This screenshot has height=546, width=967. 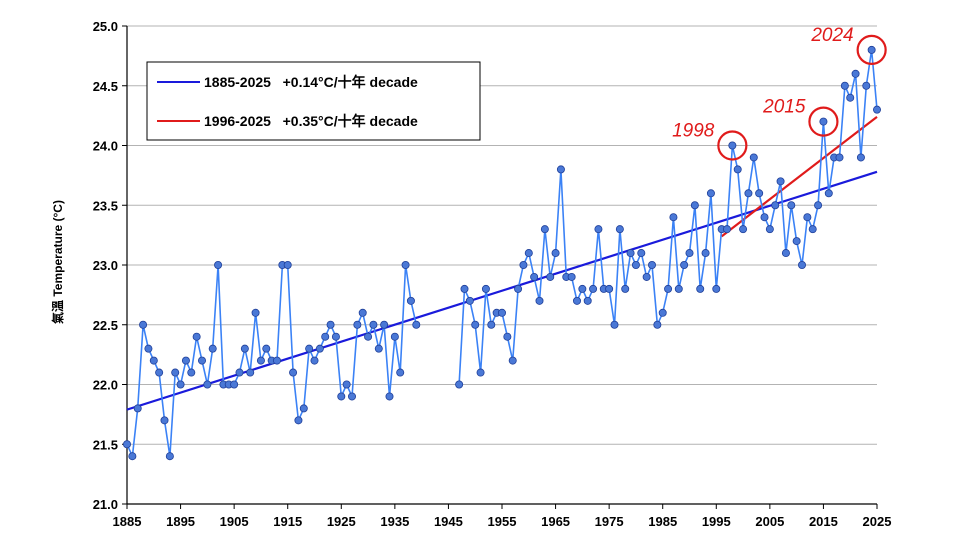 I want to click on y-tick-label: 25.0, so click(x=105, y=26).